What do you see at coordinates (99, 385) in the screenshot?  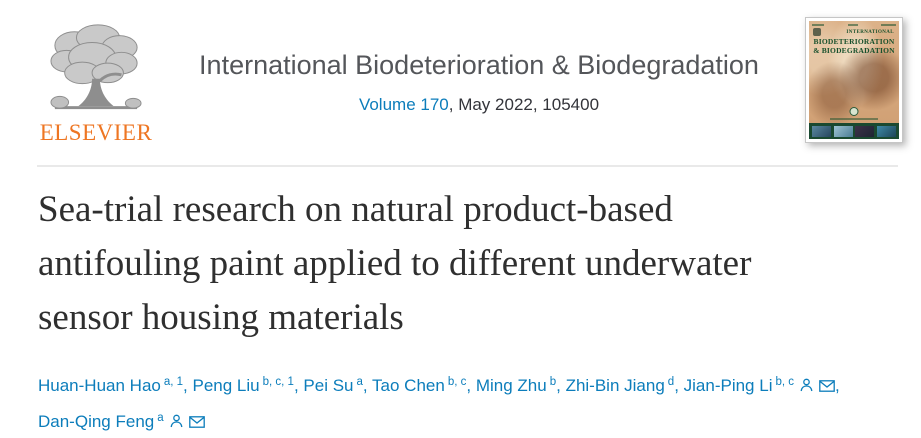 I see `author-link: Huan-Huan Hao` at bounding box center [99, 385].